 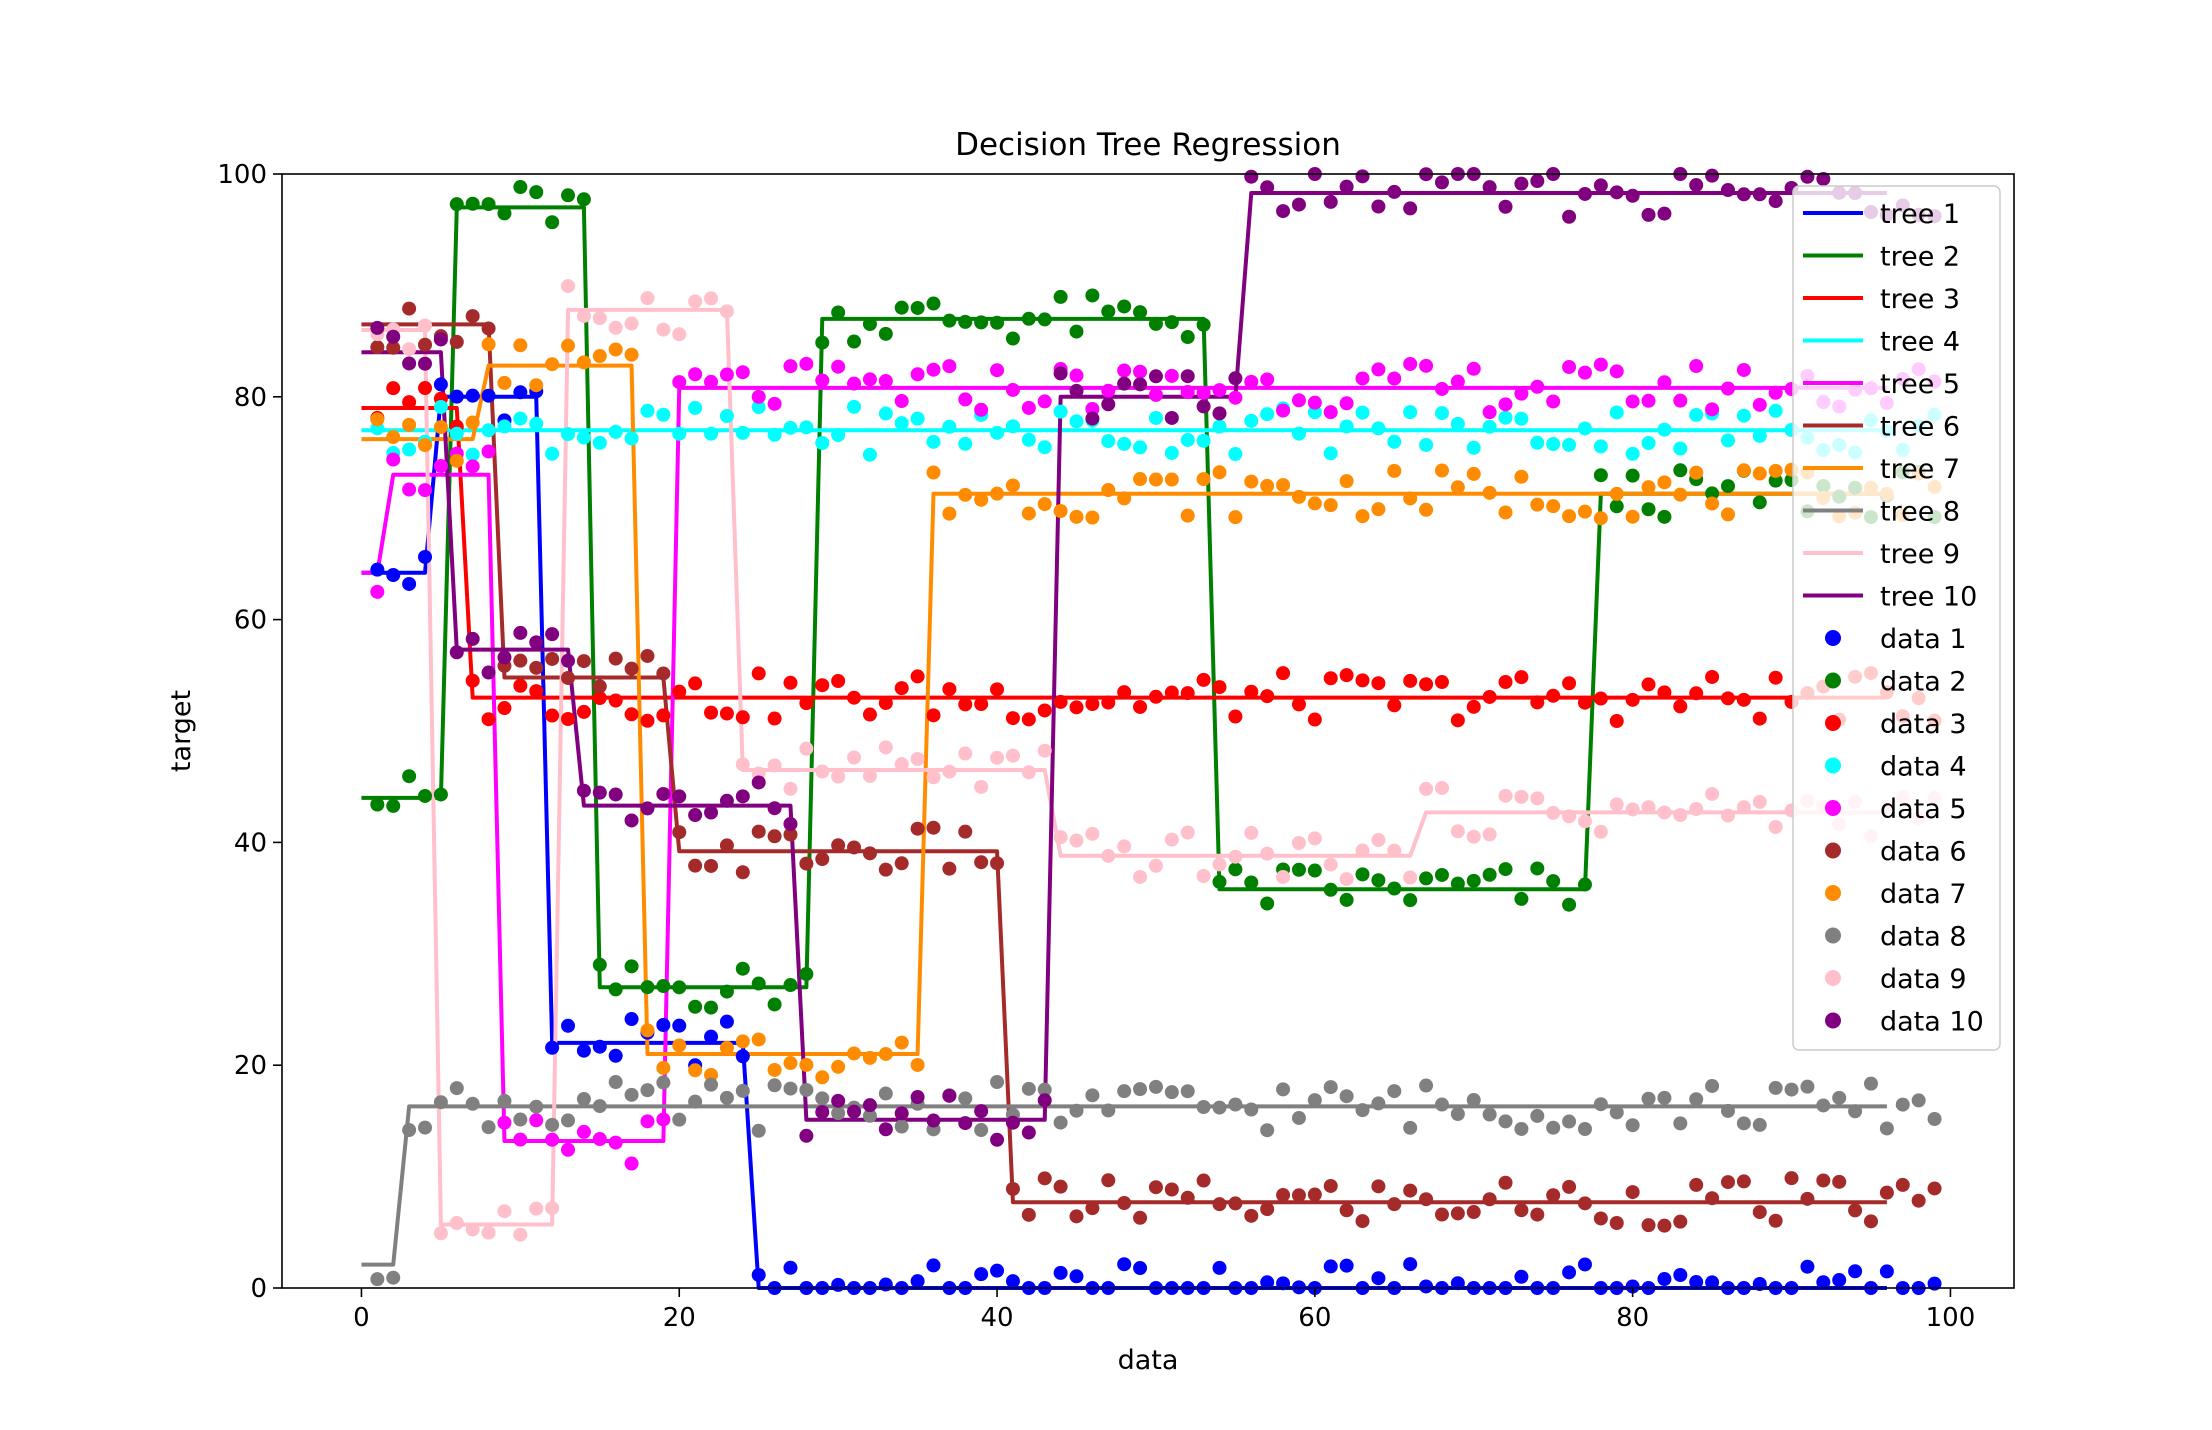 I want to click on legend-label: data 3, so click(x=1923, y=724).